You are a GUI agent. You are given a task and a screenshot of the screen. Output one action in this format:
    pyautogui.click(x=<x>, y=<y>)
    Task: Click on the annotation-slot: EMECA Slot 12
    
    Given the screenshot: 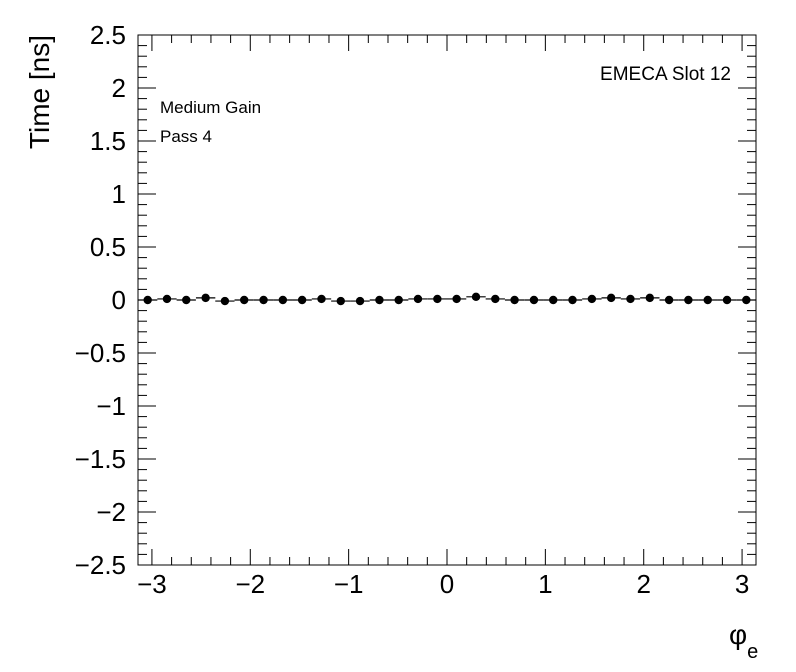 What is the action you would take?
    pyautogui.click(x=665, y=74)
    